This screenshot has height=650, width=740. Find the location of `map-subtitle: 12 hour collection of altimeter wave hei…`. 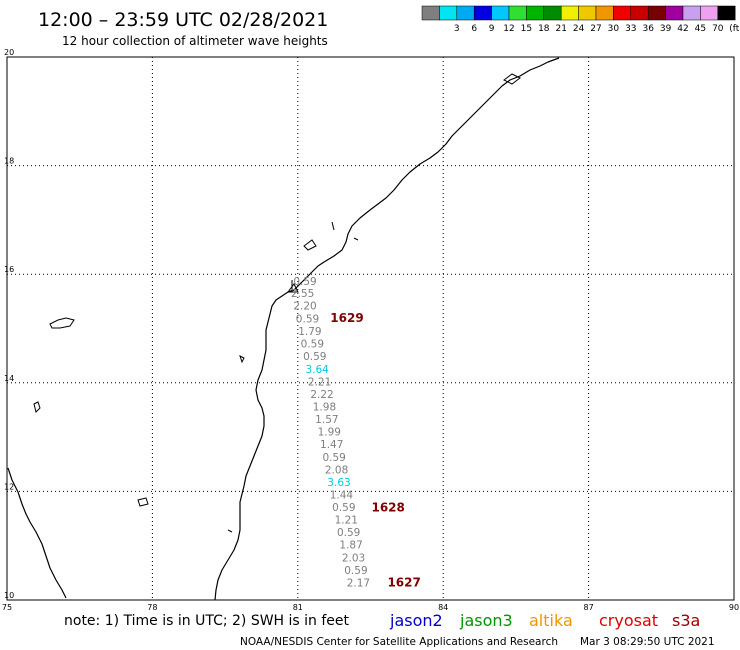

map-subtitle: 12 hour collection of altimeter wave hei… is located at coordinates (195, 41).